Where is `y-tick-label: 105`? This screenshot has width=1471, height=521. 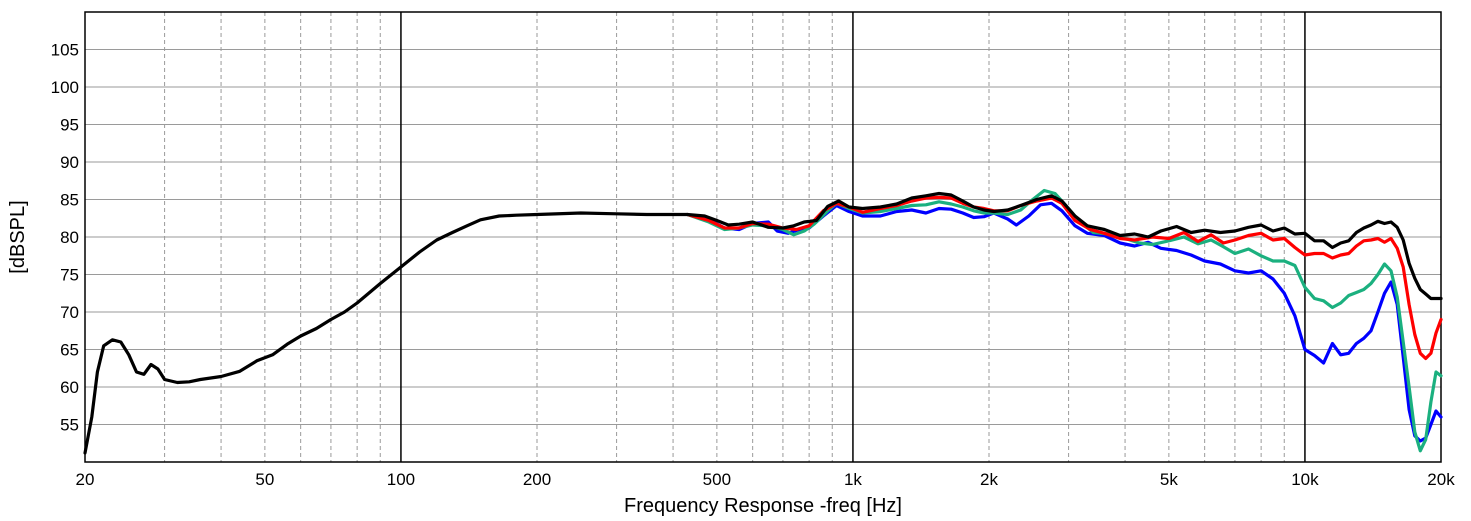 y-tick-label: 105 is located at coordinates (65, 50).